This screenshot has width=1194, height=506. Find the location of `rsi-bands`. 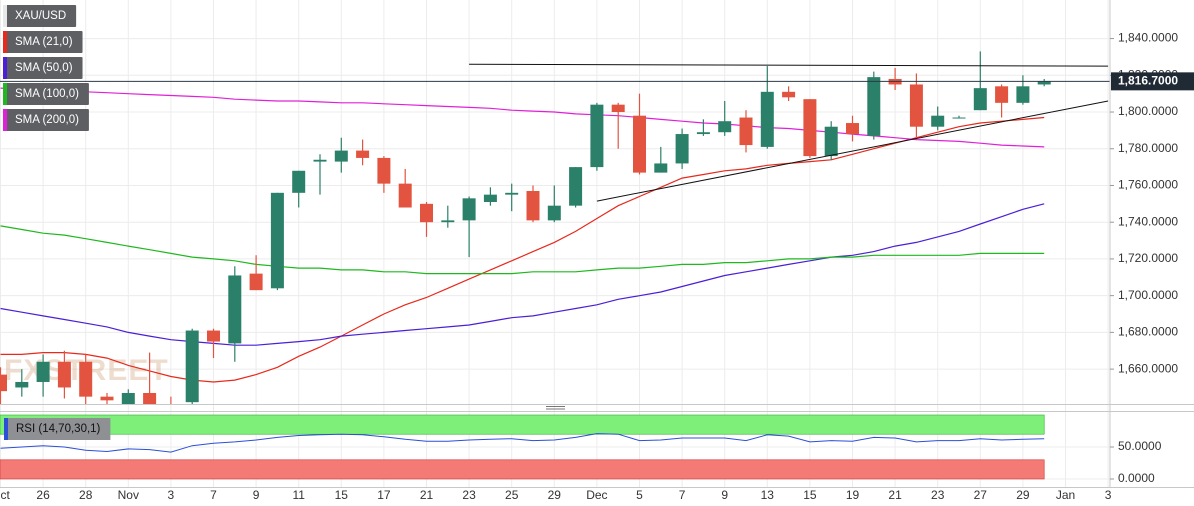

rsi-bands is located at coordinates (522, 447).